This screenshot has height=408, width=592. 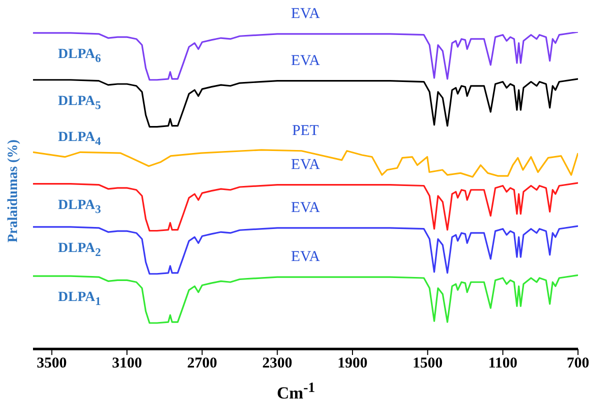 What do you see at coordinates (503, 364) in the screenshot?
I see `x-tick-label: 1100` at bounding box center [503, 364].